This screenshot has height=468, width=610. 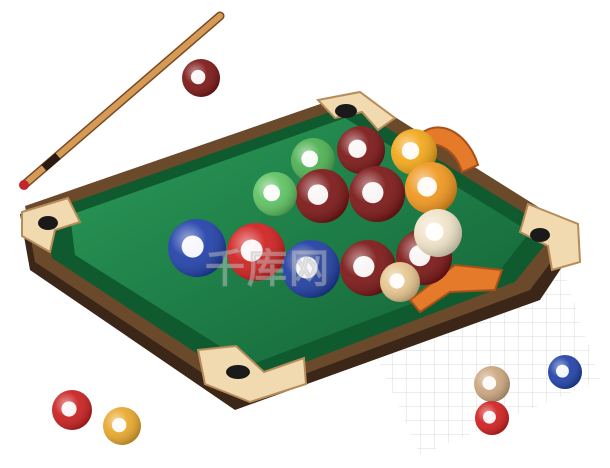 I want to click on corner-pocket-right, so click(x=550, y=237).